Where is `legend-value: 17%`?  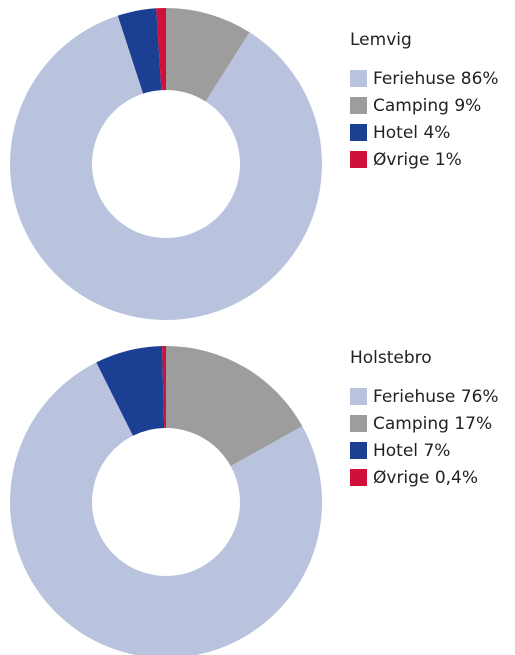
legend-value: 17% is located at coordinates (473, 424).